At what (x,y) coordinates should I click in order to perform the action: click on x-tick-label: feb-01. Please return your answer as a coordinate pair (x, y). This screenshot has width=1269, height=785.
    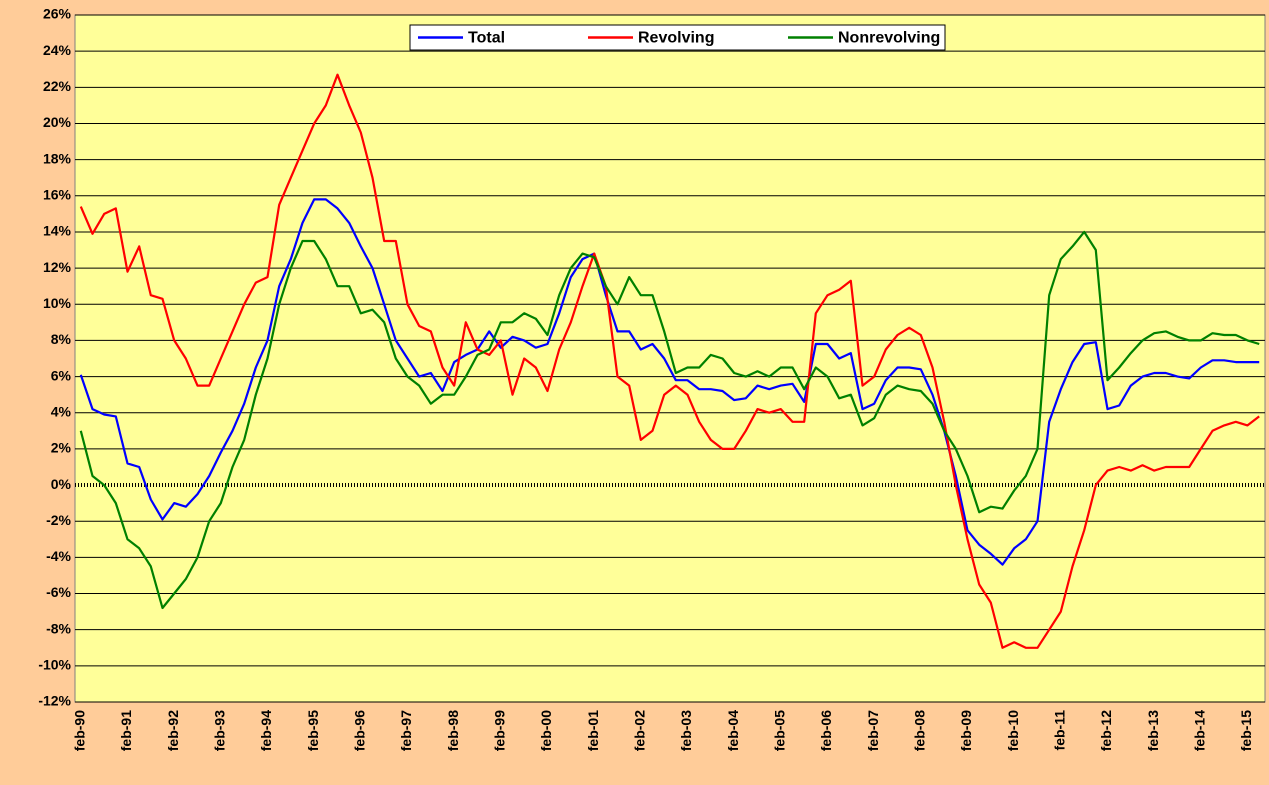
    Looking at the image, I should click on (593, 730).